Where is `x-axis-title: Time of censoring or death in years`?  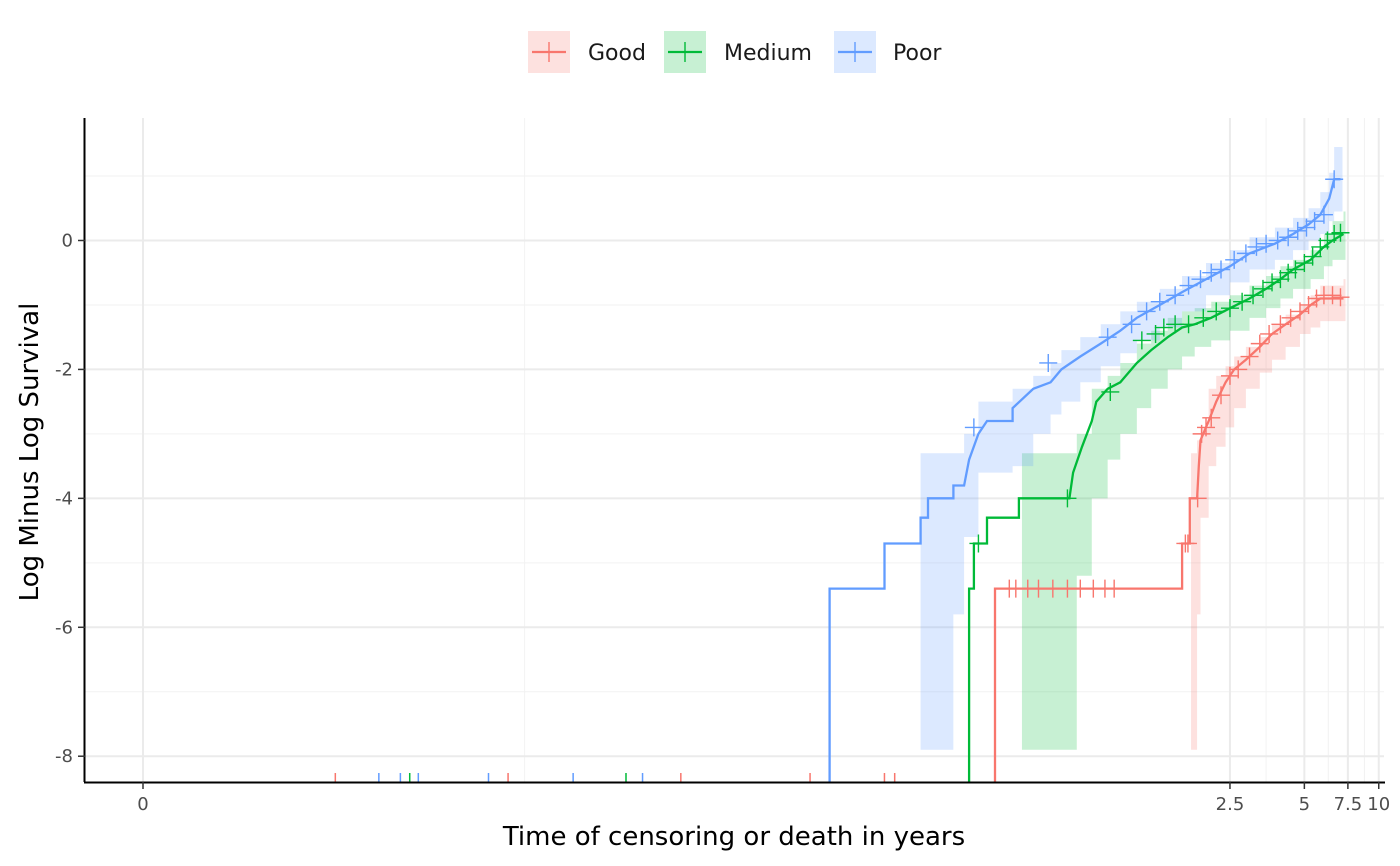 x-axis-title: Time of censoring or death in years is located at coordinates (733, 837).